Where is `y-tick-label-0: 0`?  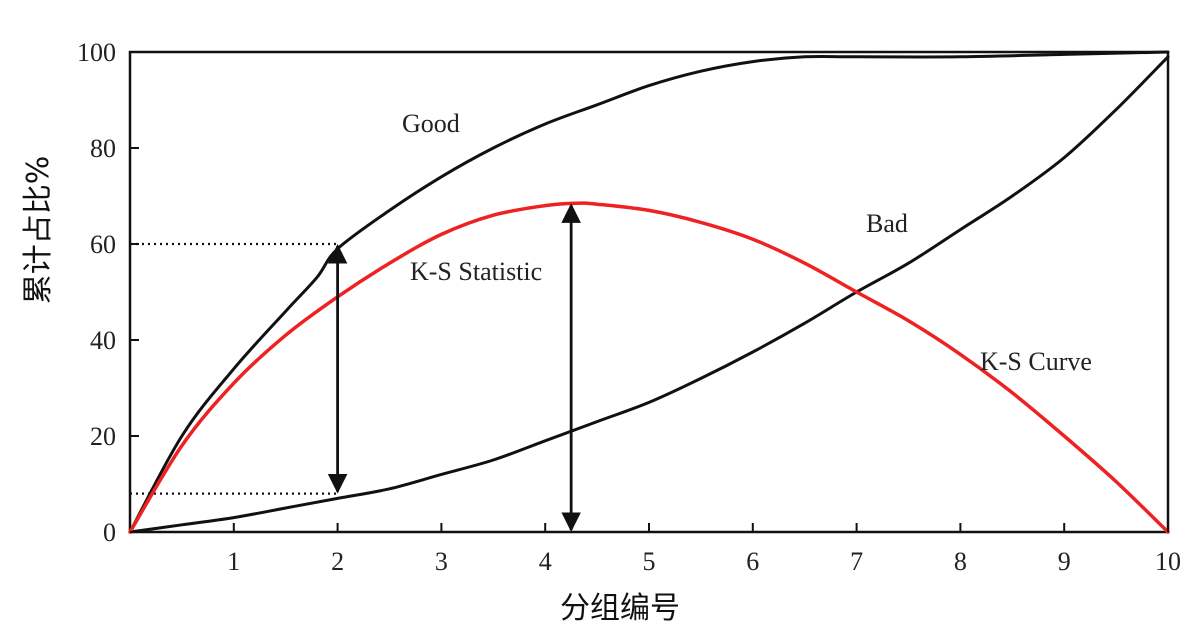 y-tick-label-0: 0 is located at coordinates (109, 532).